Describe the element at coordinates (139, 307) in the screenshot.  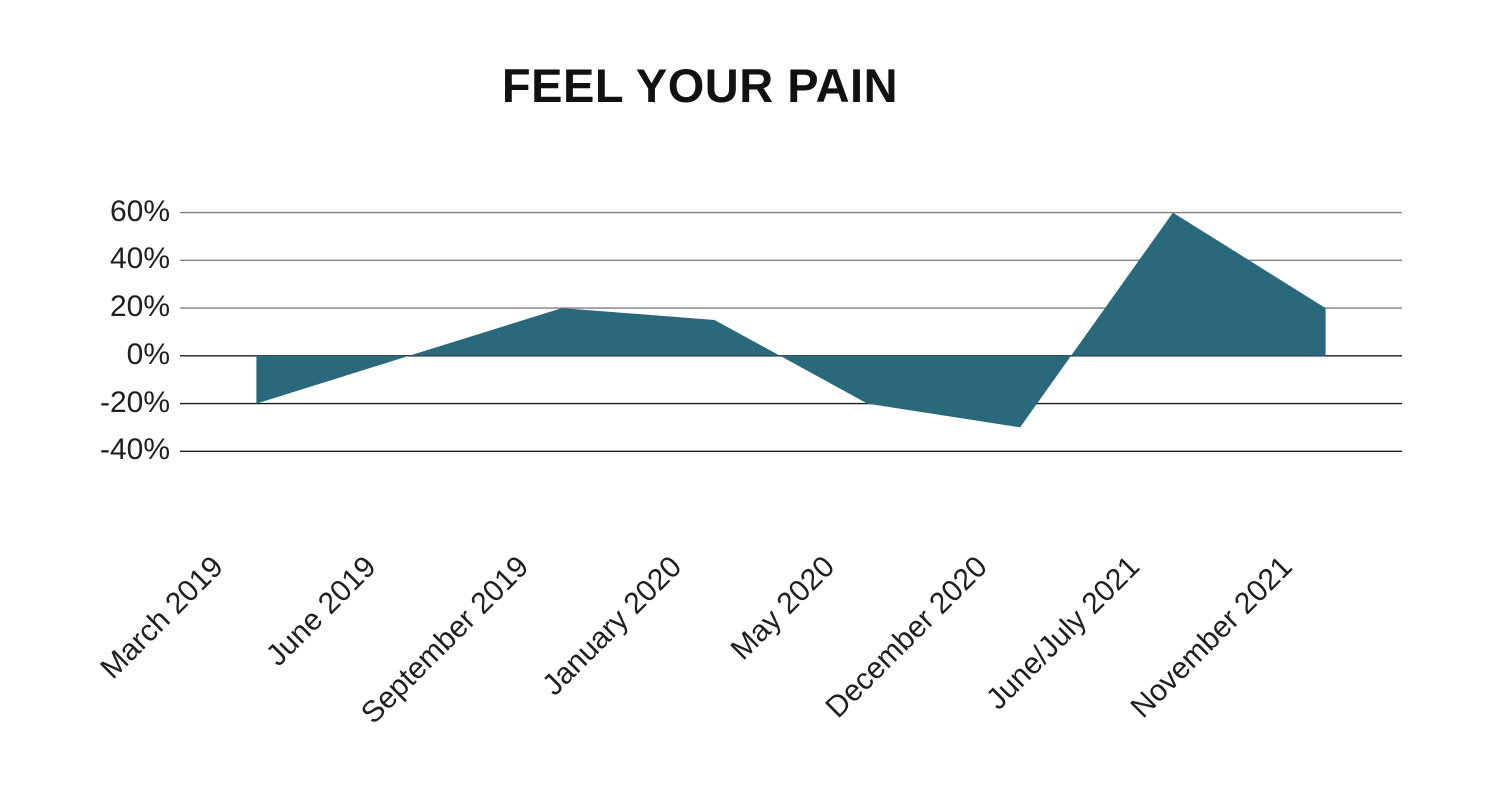
I see `y-tick-label: 20%` at that location.